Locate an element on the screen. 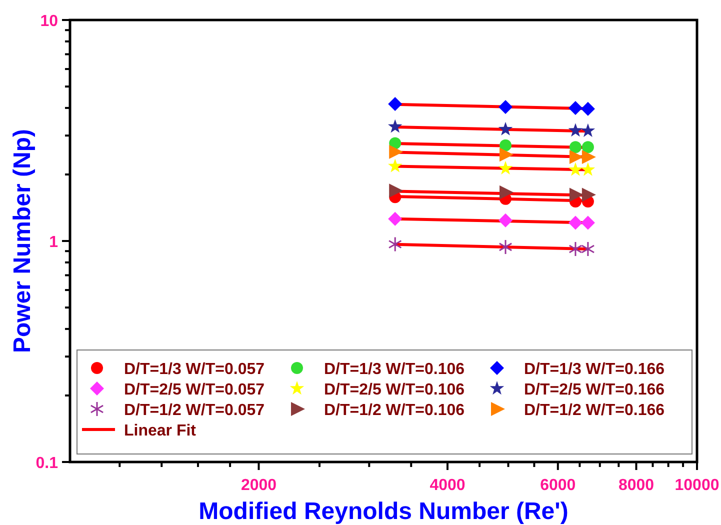 This screenshot has width=721, height=525. legend-label: D/T=2/5 W/T=0.166 is located at coordinates (594, 390).